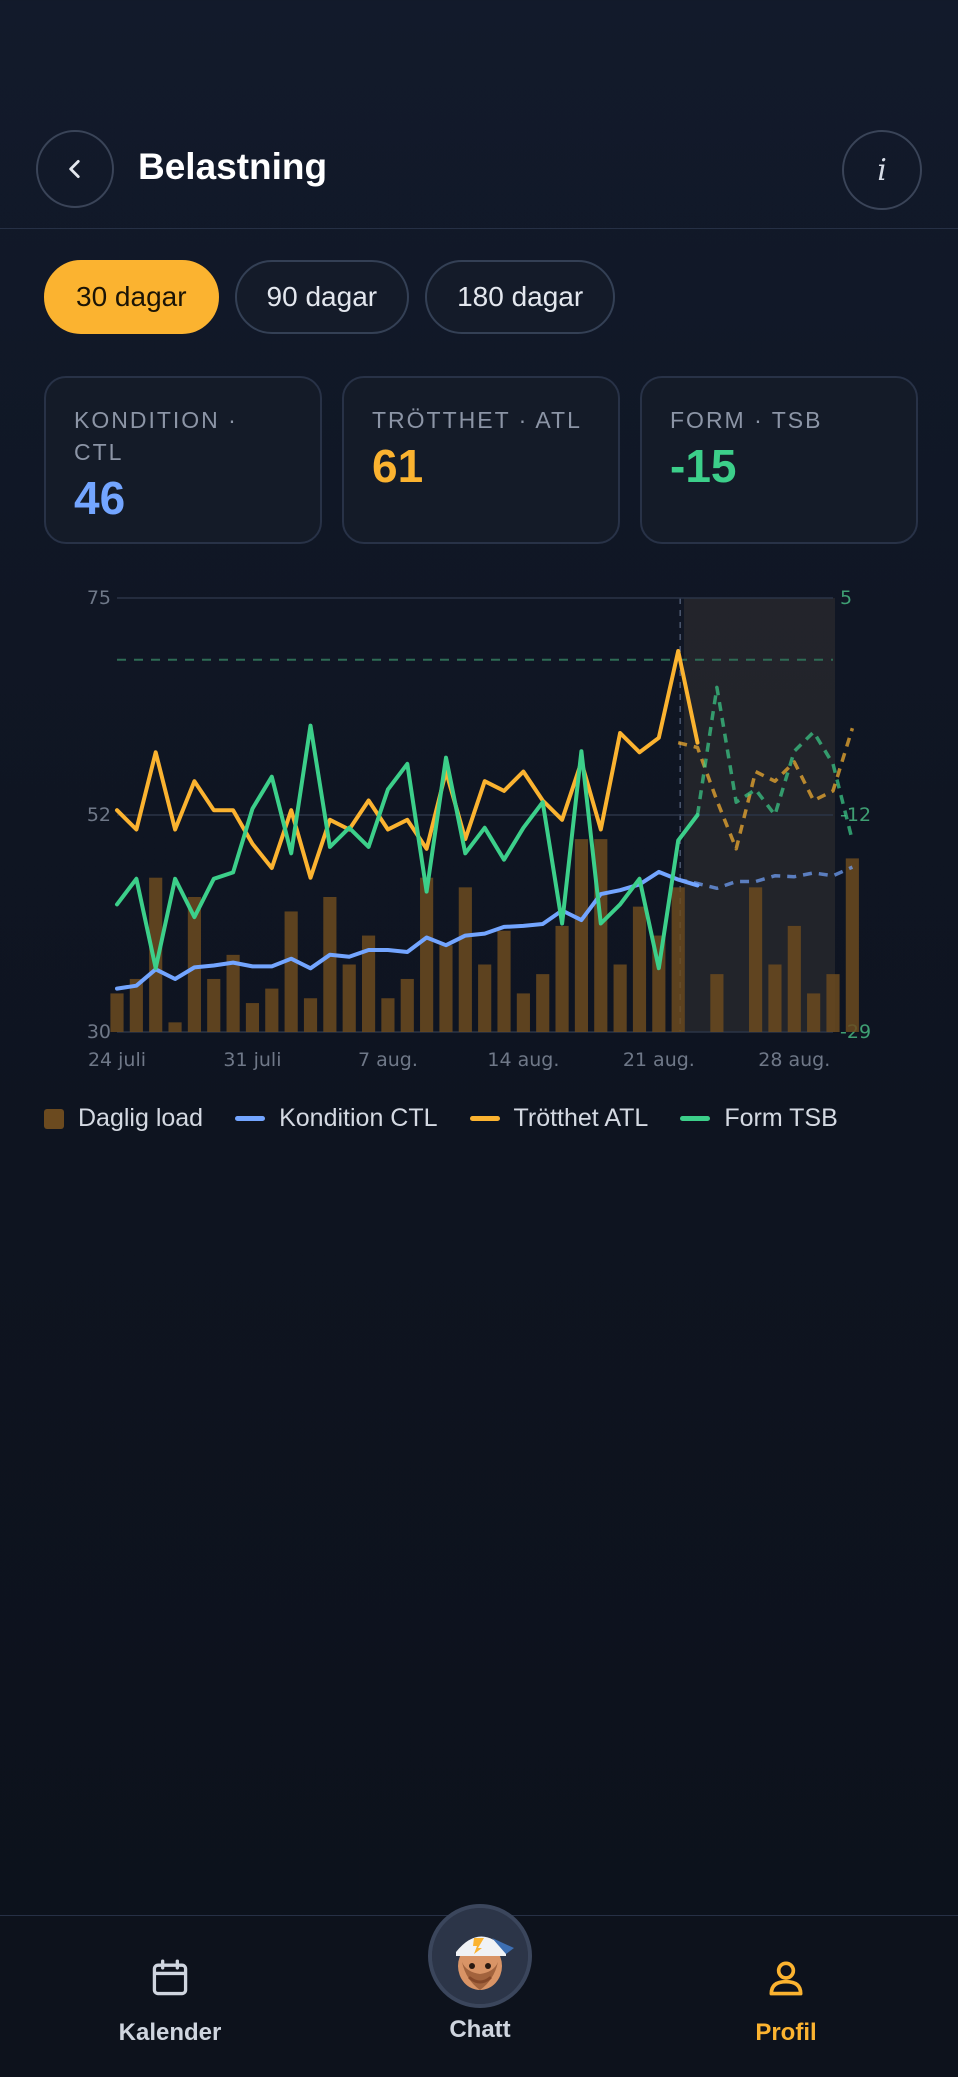 The height and width of the screenshot is (2077, 958). I want to click on period-180-button: 180 dagar, so click(520, 297).